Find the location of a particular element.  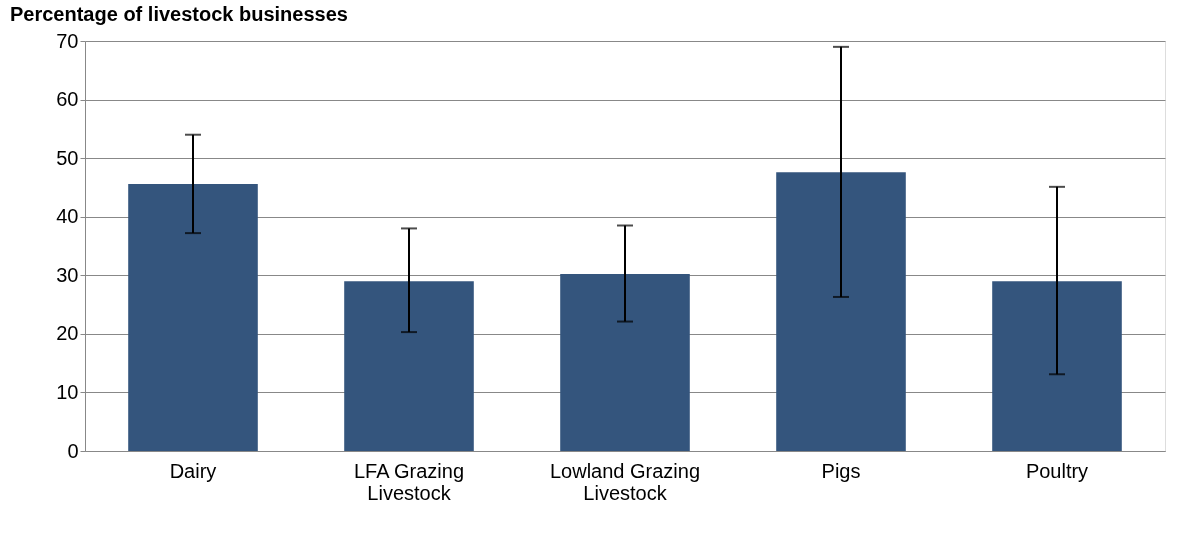

y-tick-label: 70 is located at coordinates (67, 40).